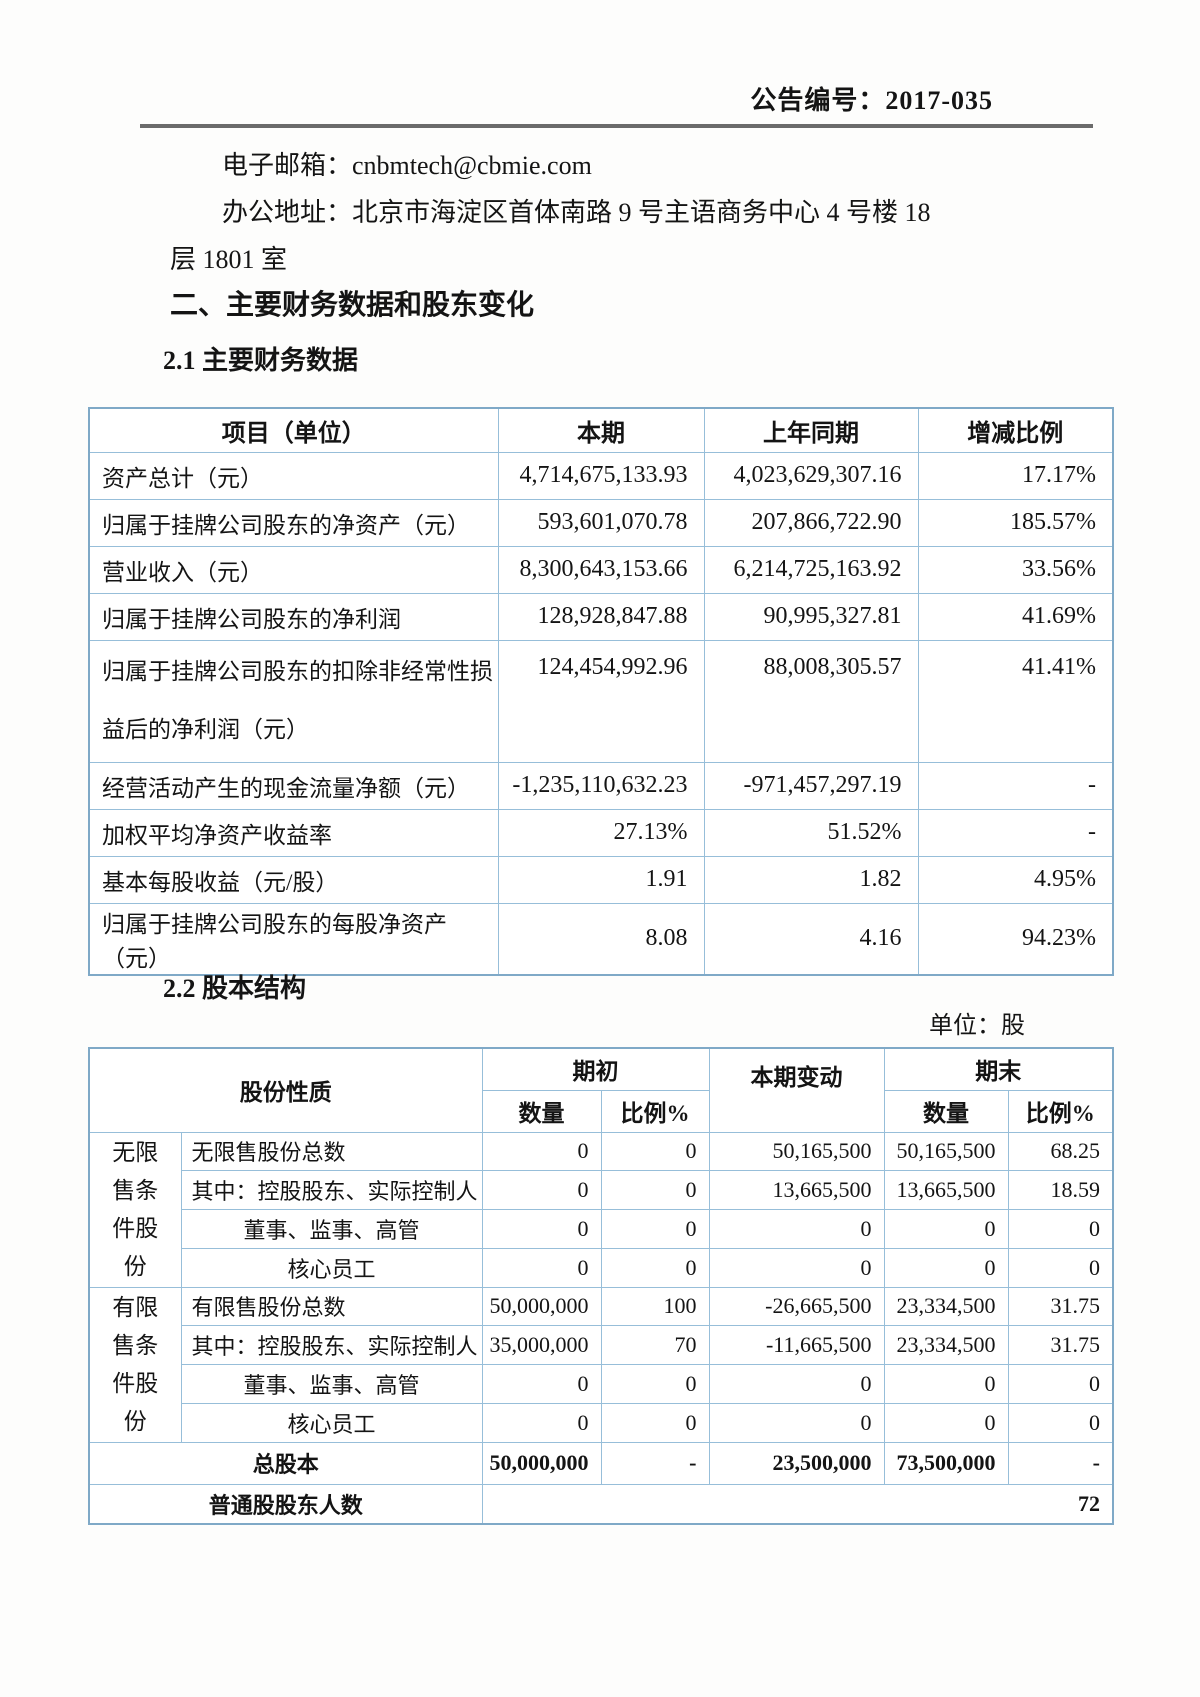 The image size is (1200, 1697). What do you see at coordinates (229, 259) in the screenshot?
I see `address-line-2: 层 1801 室` at bounding box center [229, 259].